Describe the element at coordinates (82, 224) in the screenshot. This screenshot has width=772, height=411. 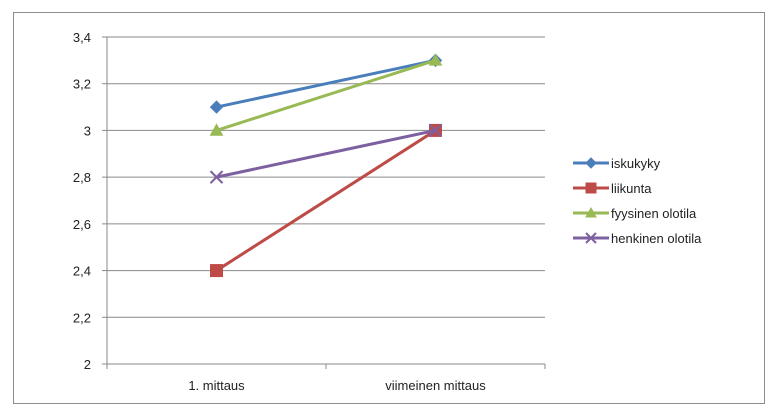
I see `y-tick-label: 2,6` at that location.